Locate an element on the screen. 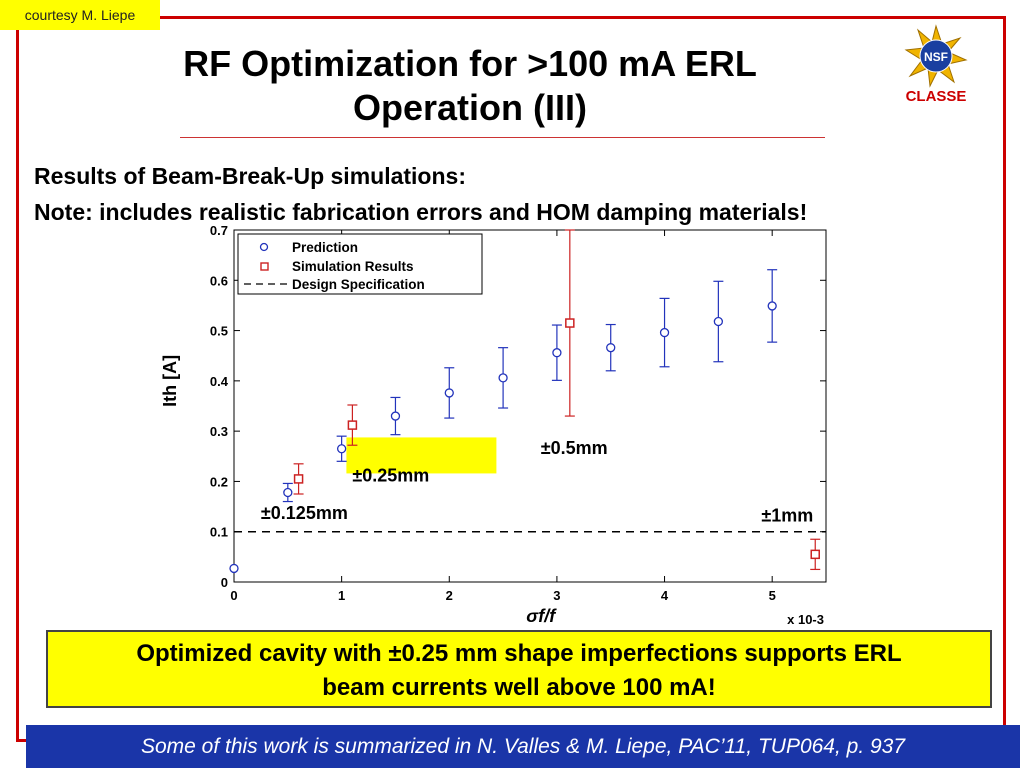  legend-simulation-marker is located at coordinates (264, 266).